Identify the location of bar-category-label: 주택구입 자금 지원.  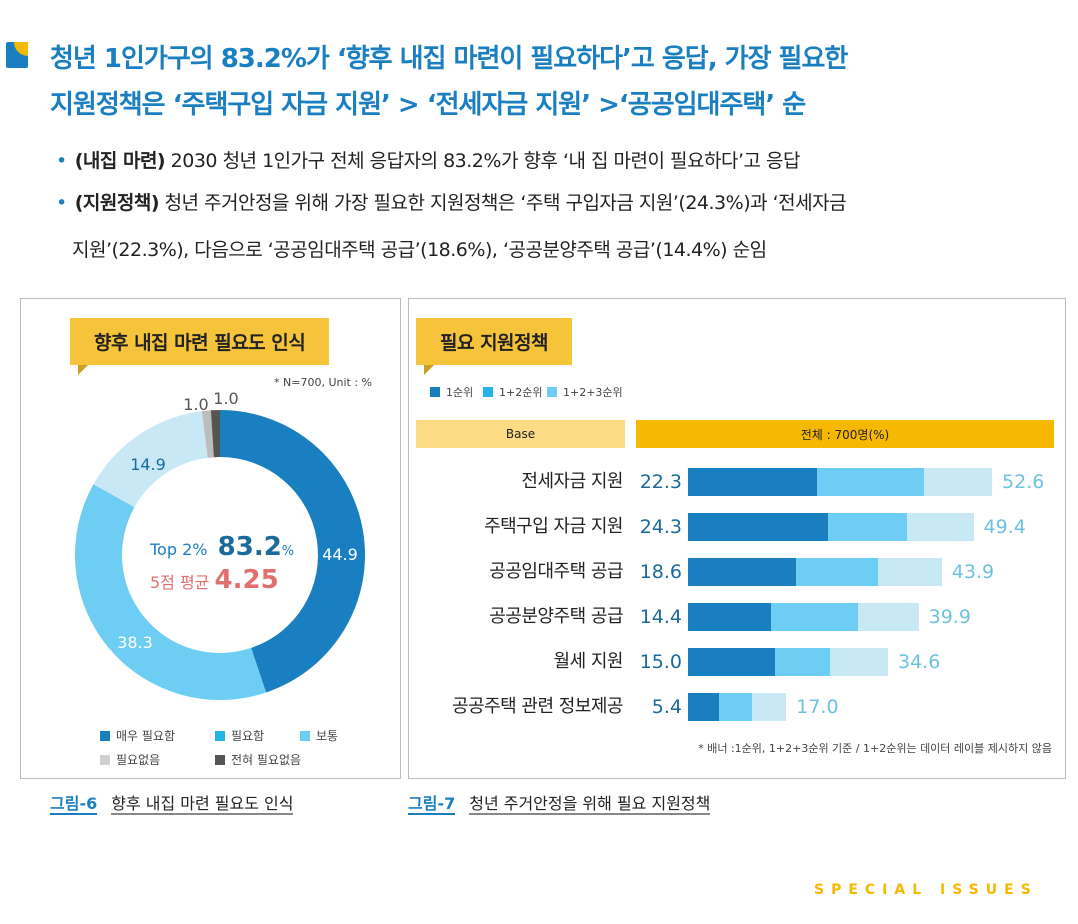
(553, 526).